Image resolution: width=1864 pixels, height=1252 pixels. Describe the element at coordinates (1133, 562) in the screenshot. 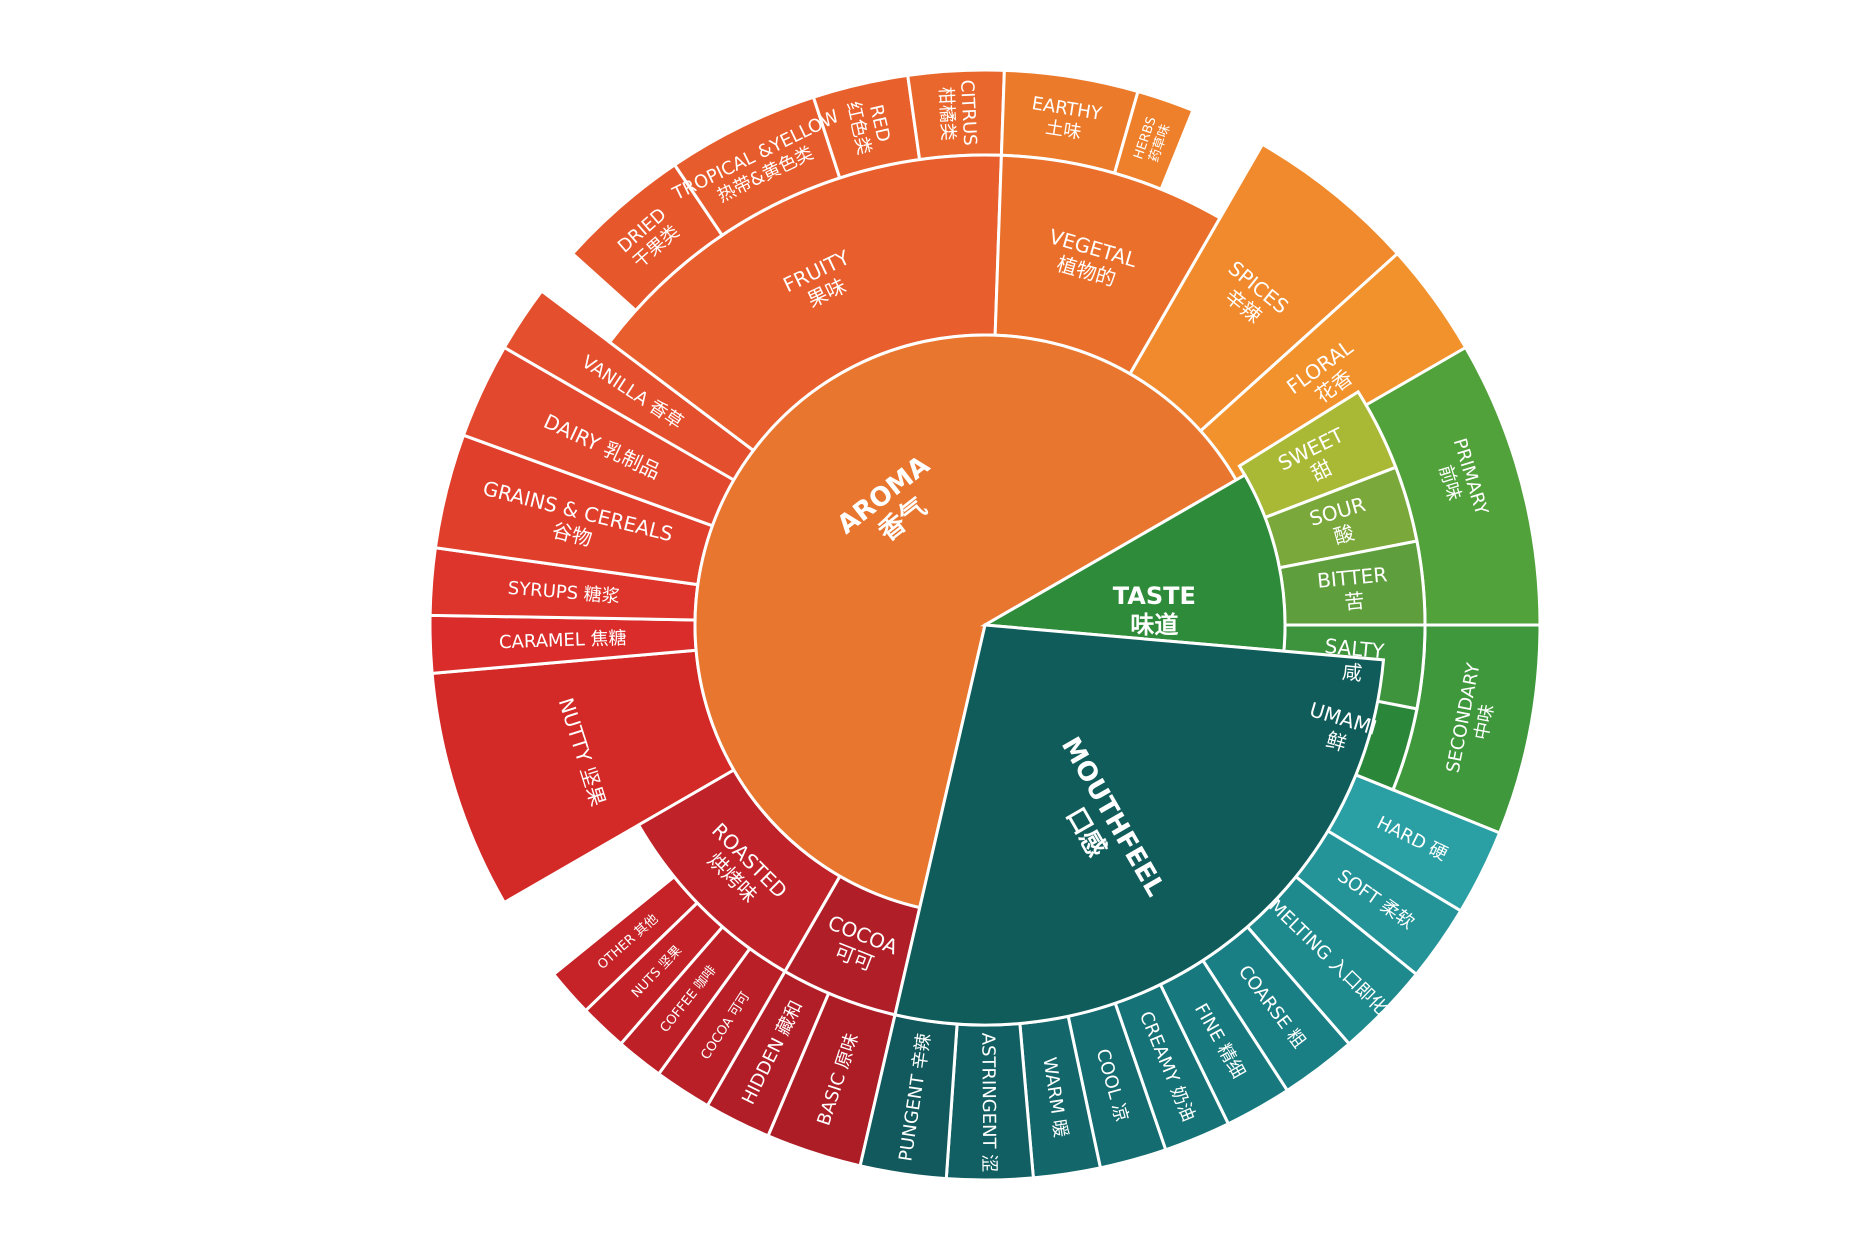

I see `segment-taste` at that location.